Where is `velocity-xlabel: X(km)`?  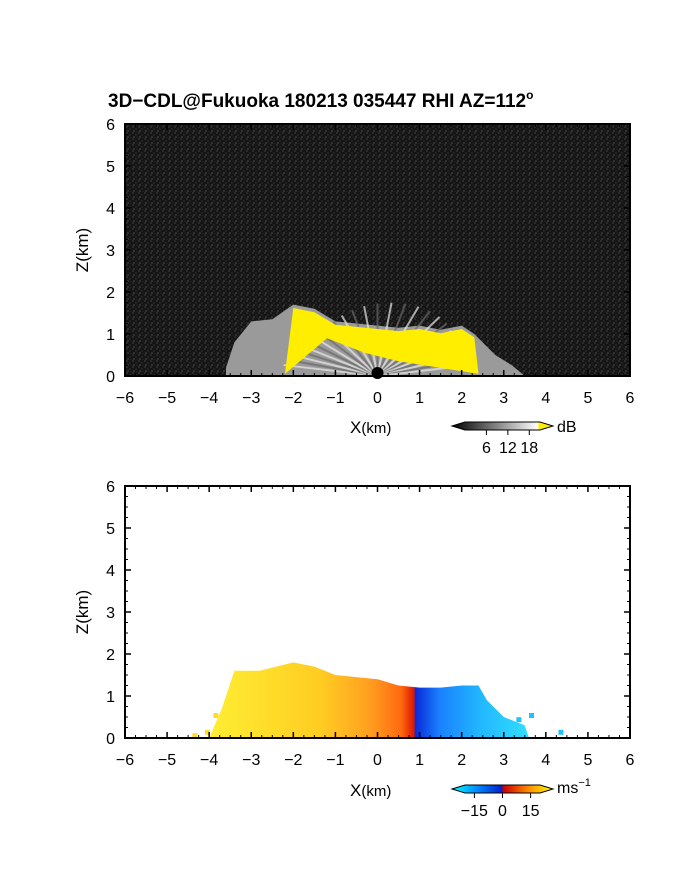
velocity-xlabel: X(km) is located at coordinates (370, 790).